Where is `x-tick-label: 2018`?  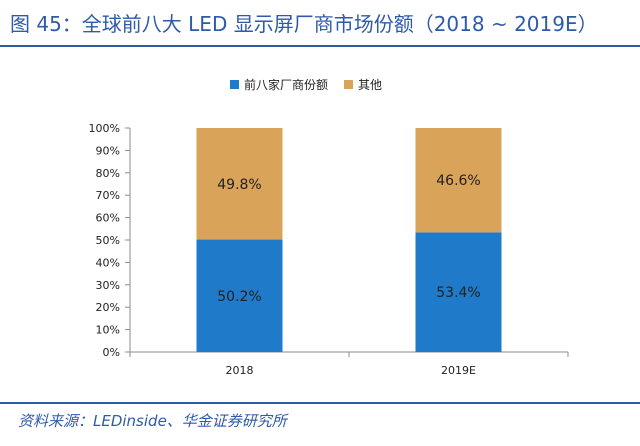 x-tick-label: 2018 is located at coordinates (240, 370).